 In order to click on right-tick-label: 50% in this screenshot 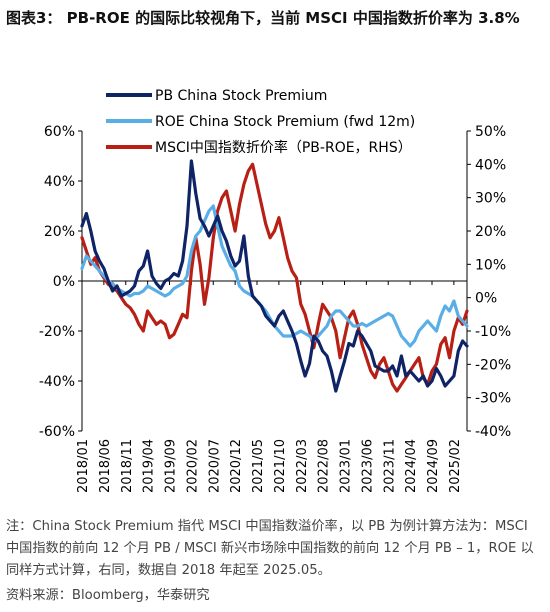, I will do `click(490, 132)`.